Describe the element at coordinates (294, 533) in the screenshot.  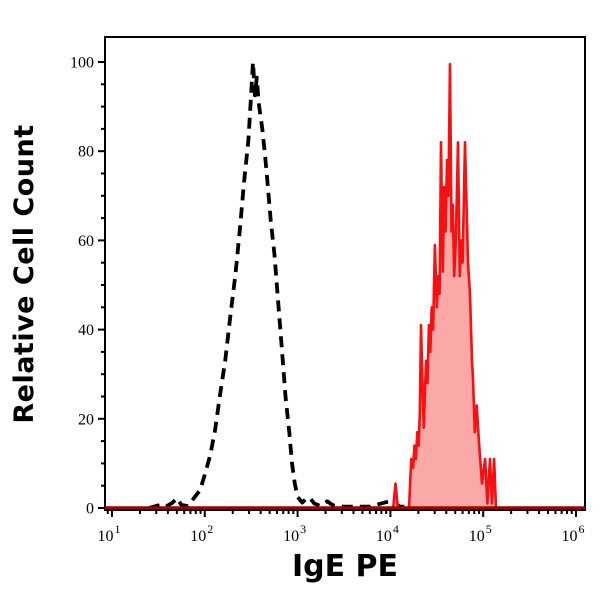
I see `svg-text: 10³` at that location.